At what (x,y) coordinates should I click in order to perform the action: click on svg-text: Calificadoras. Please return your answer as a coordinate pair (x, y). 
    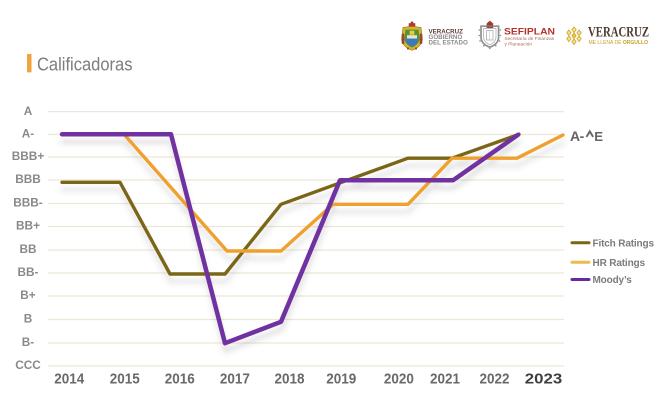
    Looking at the image, I should click on (85, 63).